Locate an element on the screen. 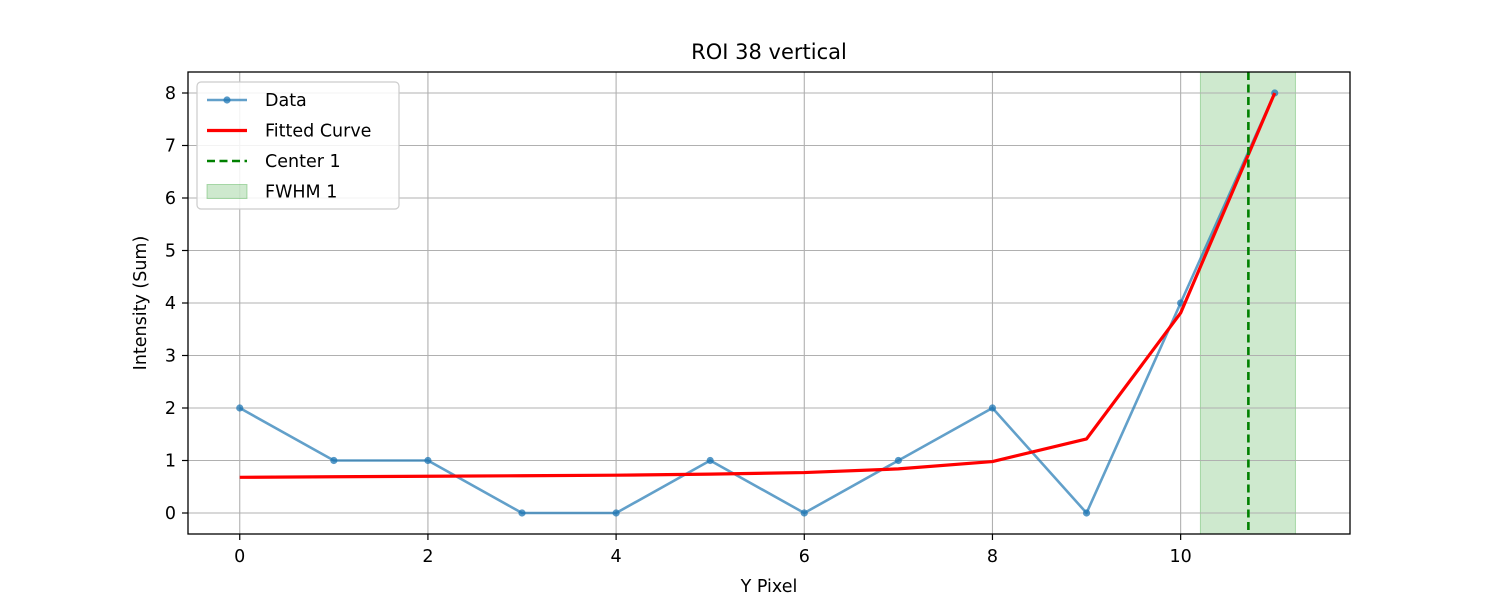 This screenshot has width=1500, height=600. legend-label: FWHM 1 is located at coordinates (301, 193).